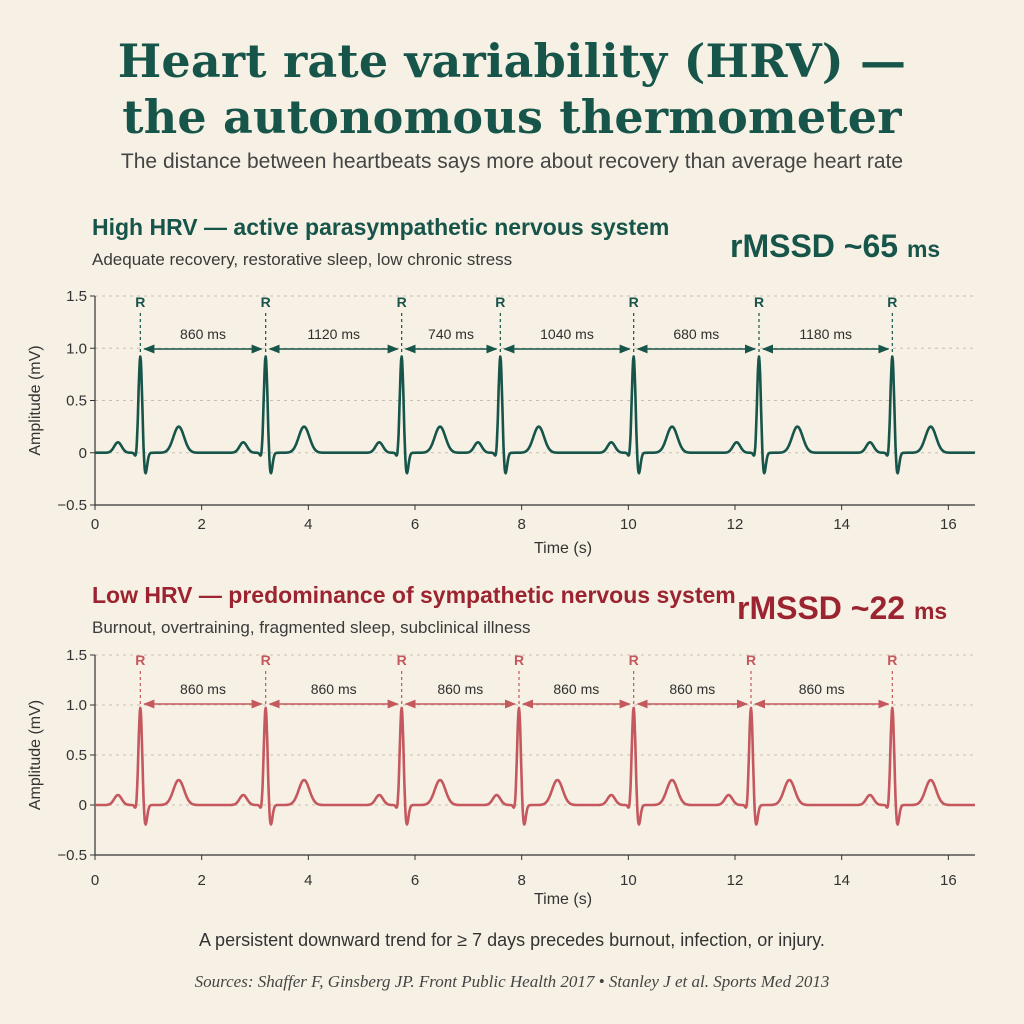 This screenshot has width=1024, height=1024. I want to click on high-hrv-ecg-trace, so click(535, 415).